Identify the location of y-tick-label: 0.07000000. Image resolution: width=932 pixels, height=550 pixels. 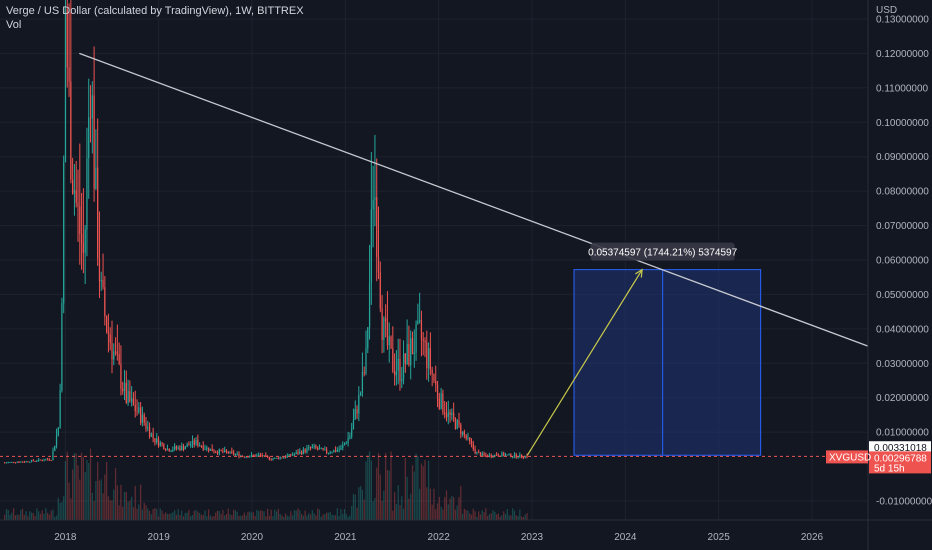
(902, 226).